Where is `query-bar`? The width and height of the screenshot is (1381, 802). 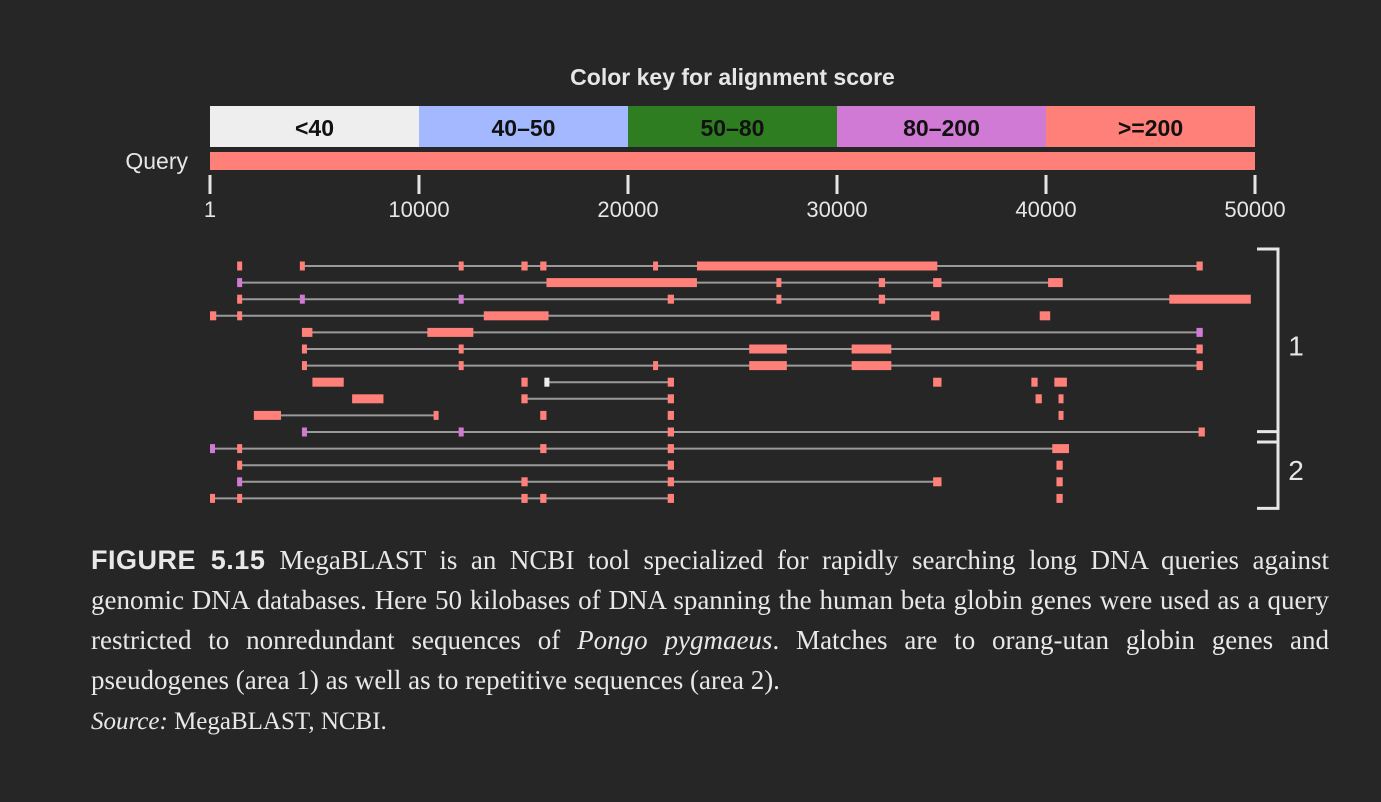
query-bar is located at coordinates (732, 161).